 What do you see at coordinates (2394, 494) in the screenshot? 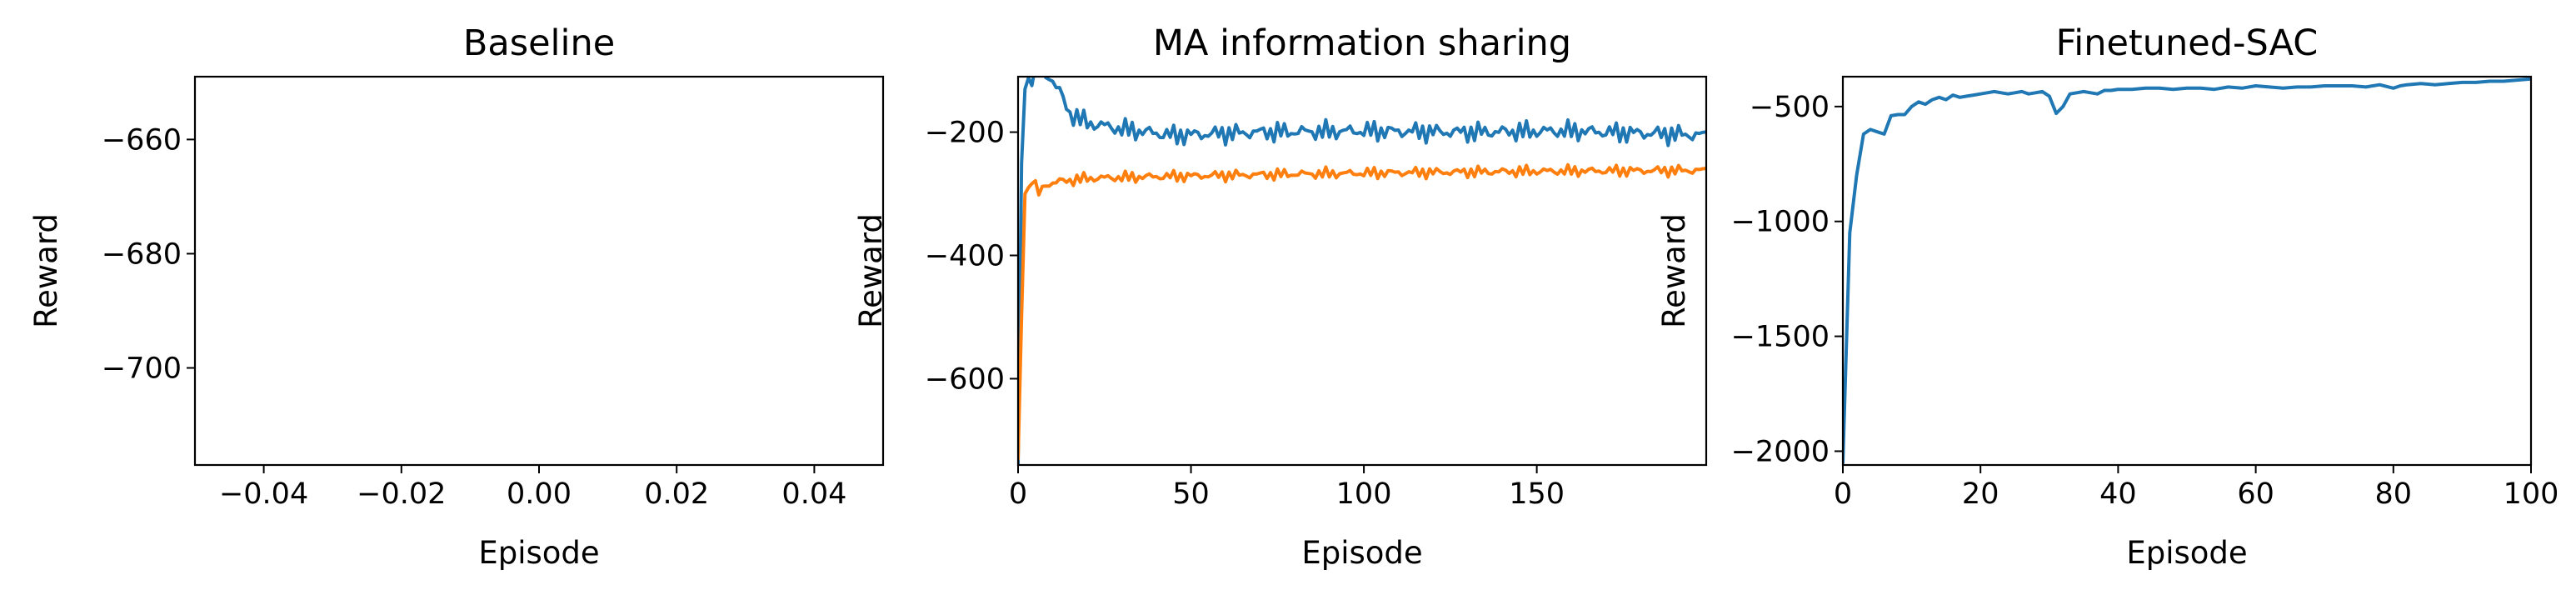
I see `x-tick-label: 80` at bounding box center [2394, 494].